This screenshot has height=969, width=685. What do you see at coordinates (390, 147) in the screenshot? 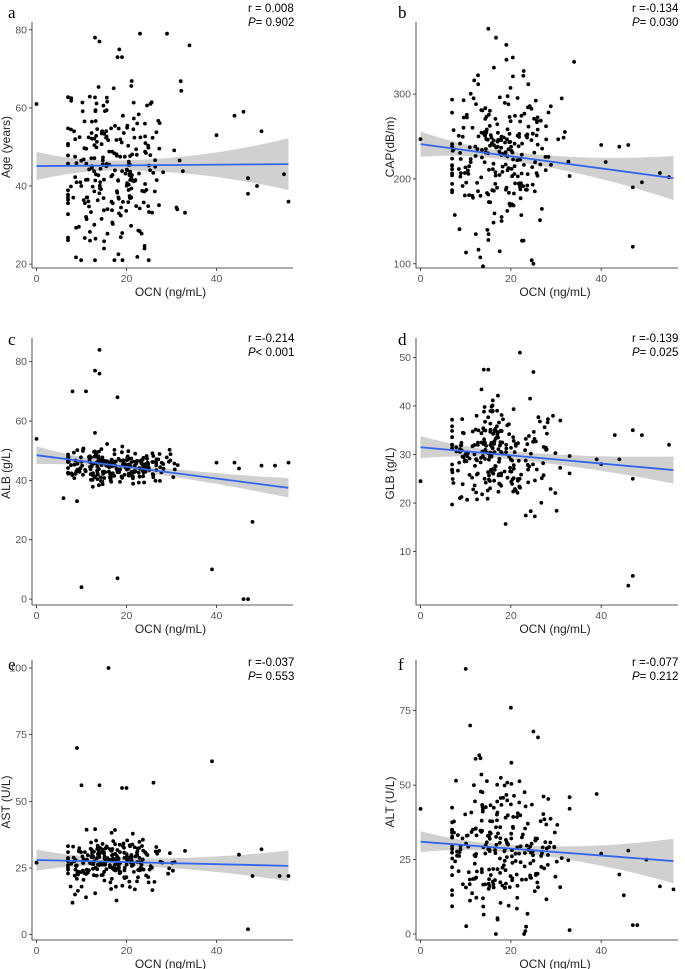
I see `y-axis-label: CAP(dB/m)` at bounding box center [390, 147].